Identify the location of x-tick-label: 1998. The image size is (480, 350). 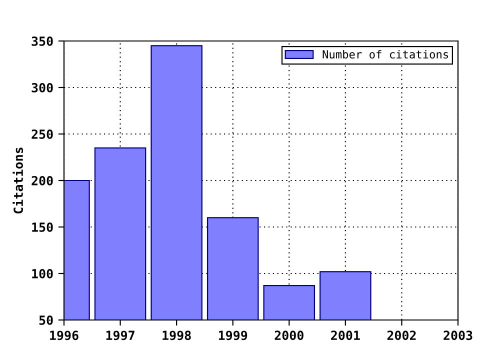
(176, 335).